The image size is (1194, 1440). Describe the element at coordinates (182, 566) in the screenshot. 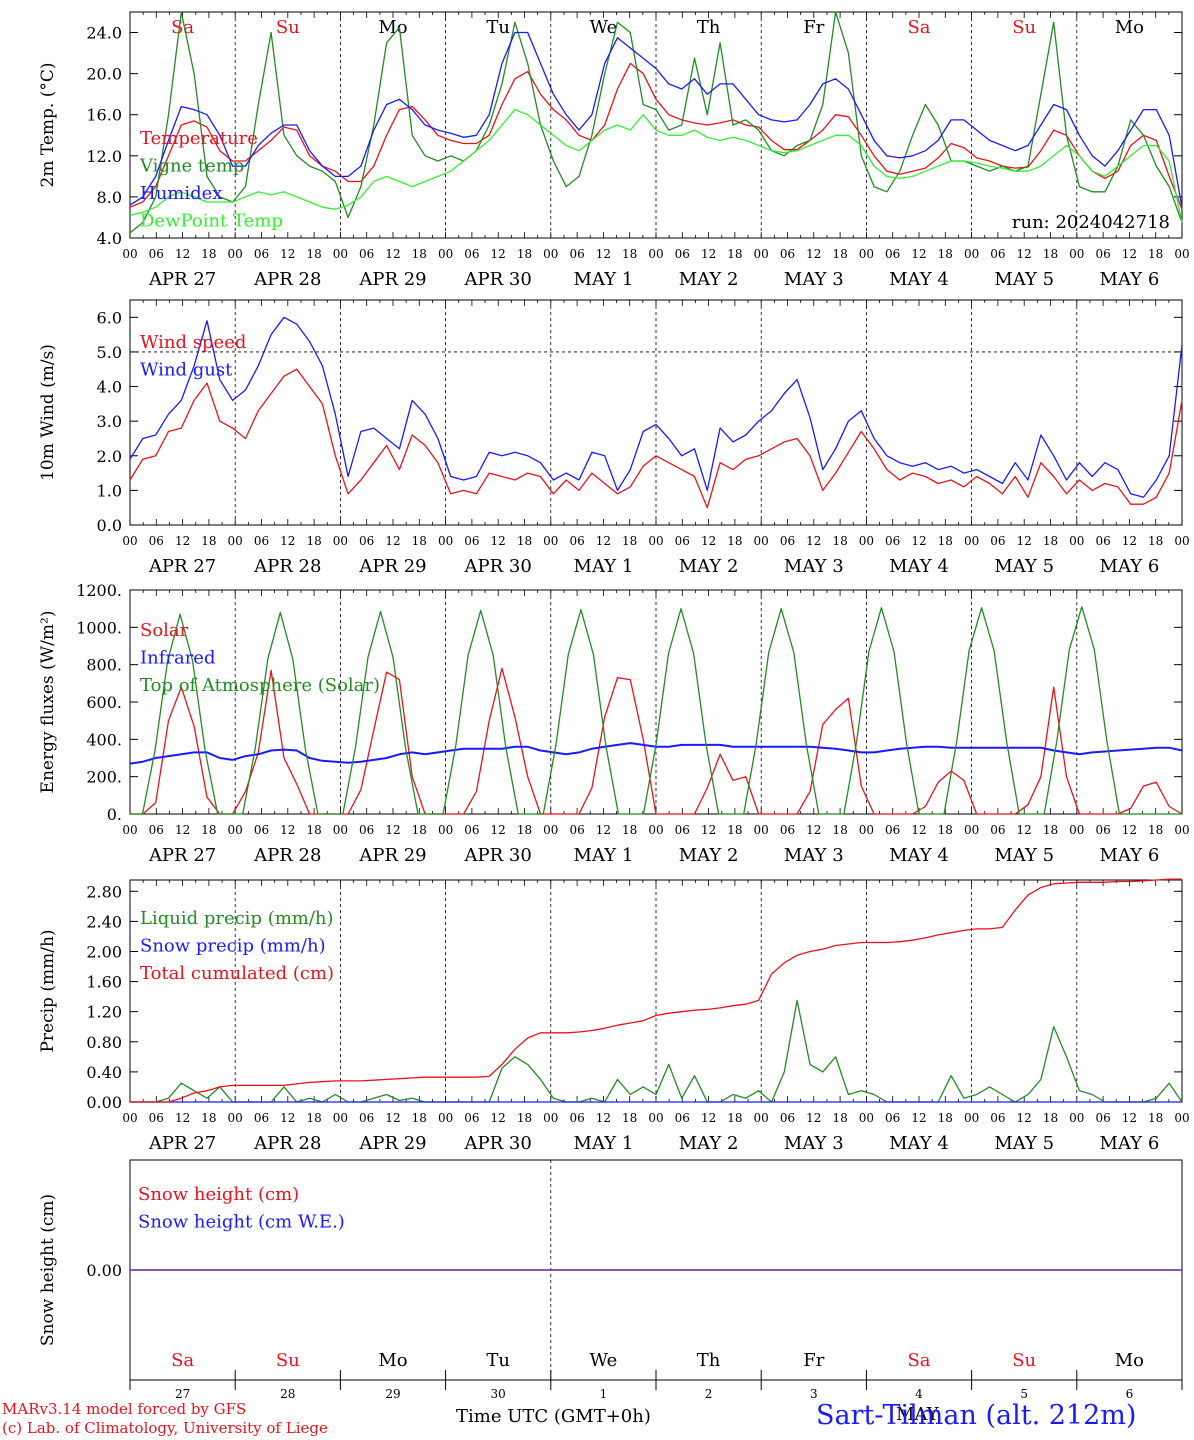

I see `date-label: APR 27` at that location.